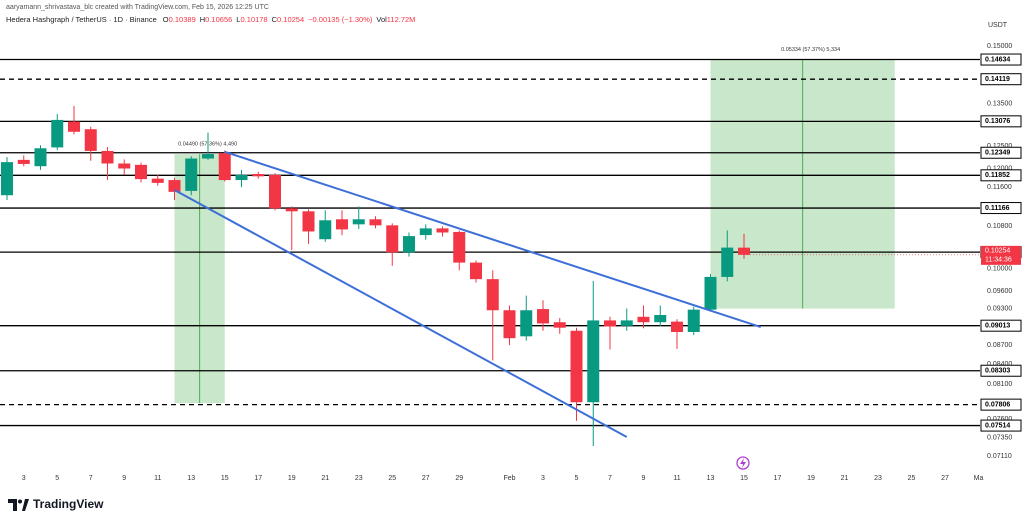 This screenshot has height=520, width=1024. I want to click on y-tick-label: 0.10800, so click(999, 226).